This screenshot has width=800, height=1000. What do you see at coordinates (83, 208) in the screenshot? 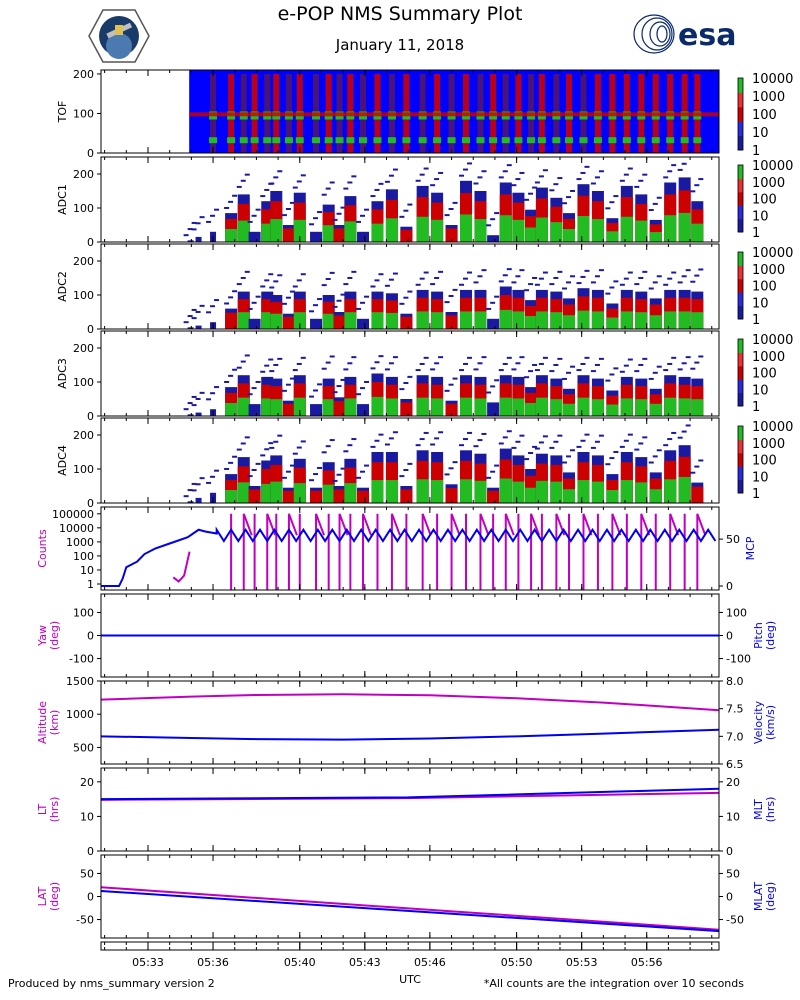
I see `y-tick-label: 100` at bounding box center [83, 208].